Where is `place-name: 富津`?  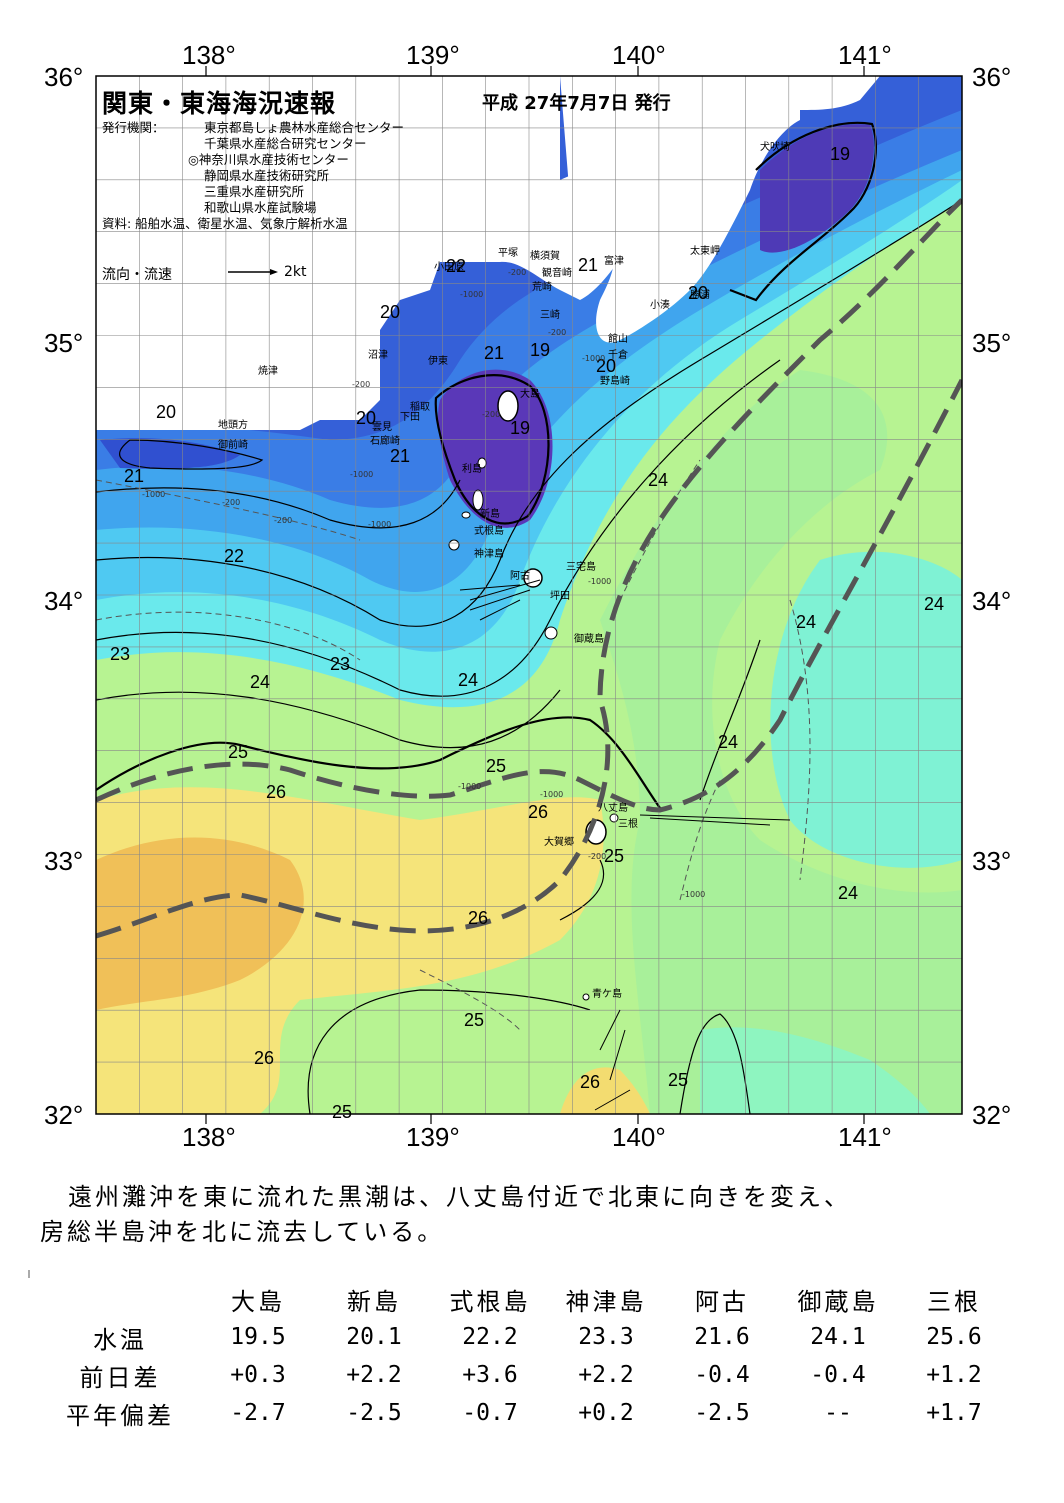
place-name: 富津 is located at coordinates (614, 261).